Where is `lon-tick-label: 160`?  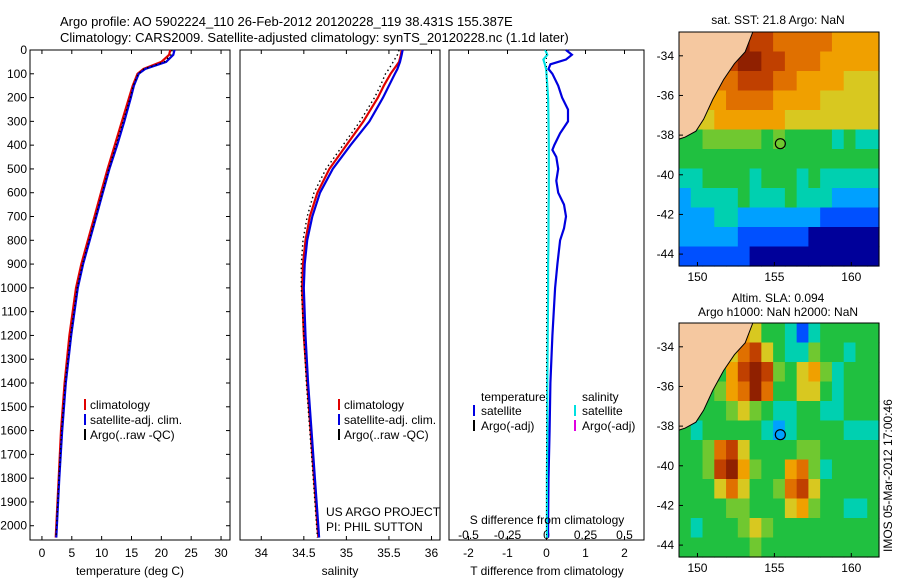 lon-tick-label: 160 is located at coordinates (851, 277).